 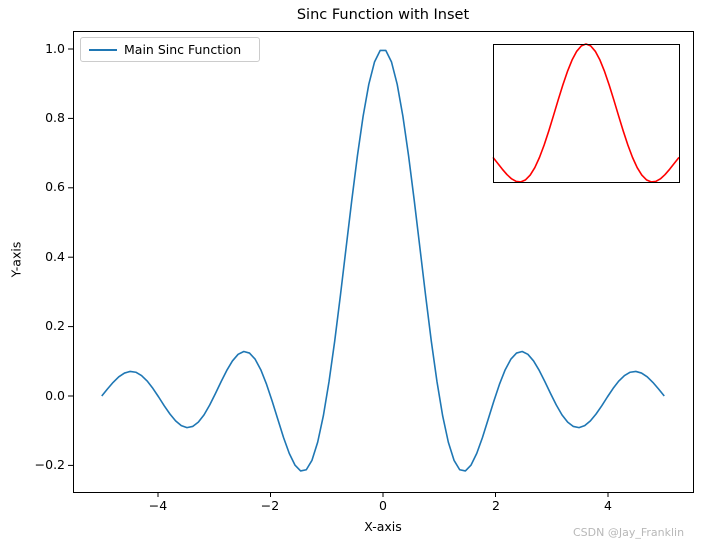 What do you see at coordinates (55, 395) in the screenshot?
I see `y-tick-label: 0.0` at bounding box center [55, 395].